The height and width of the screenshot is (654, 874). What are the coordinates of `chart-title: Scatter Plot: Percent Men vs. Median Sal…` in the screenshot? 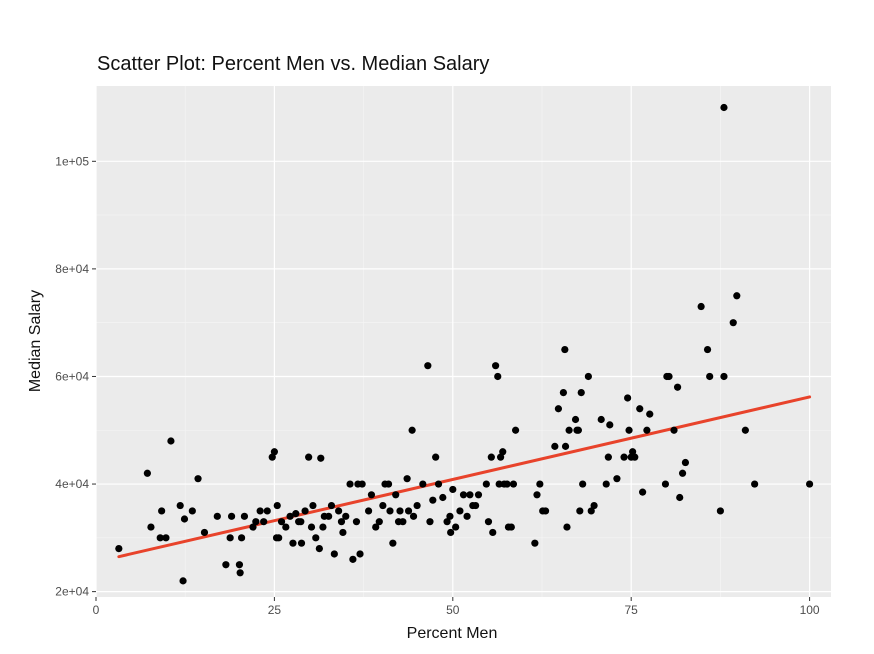 It's located at (293, 64).